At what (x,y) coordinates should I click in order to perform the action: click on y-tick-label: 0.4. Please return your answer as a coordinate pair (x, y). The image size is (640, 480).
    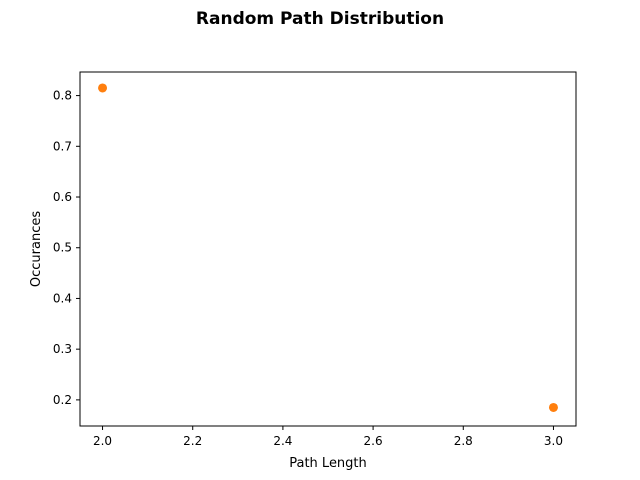
    Looking at the image, I should click on (62, 298).